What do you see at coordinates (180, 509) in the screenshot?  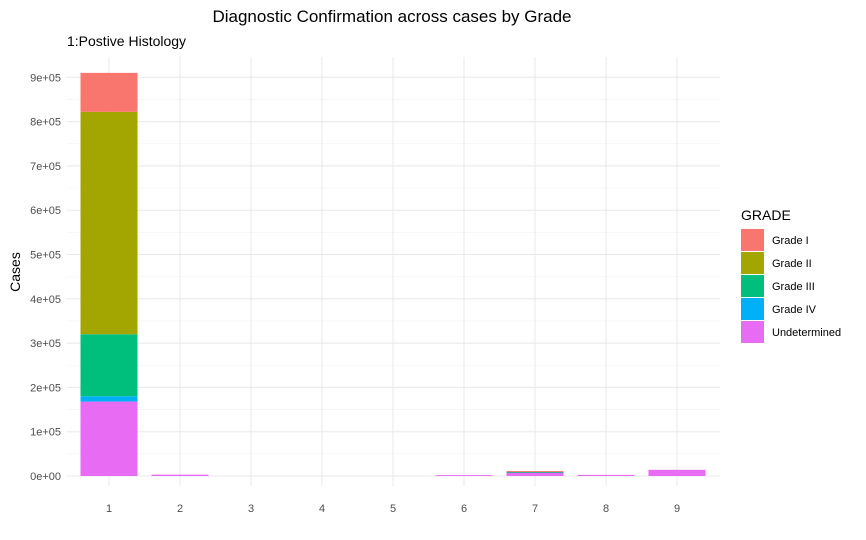 I see `x-tick-label: 2` at bounding box center [180, 509].